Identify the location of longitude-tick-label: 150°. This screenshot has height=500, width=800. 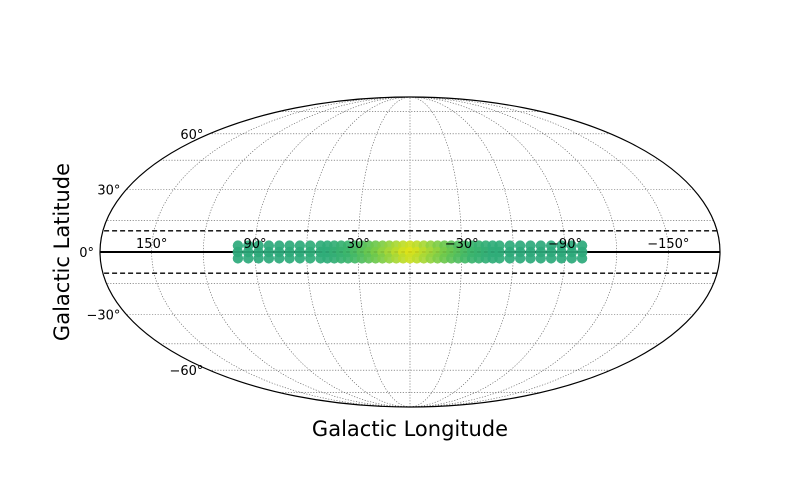
(151, 244).